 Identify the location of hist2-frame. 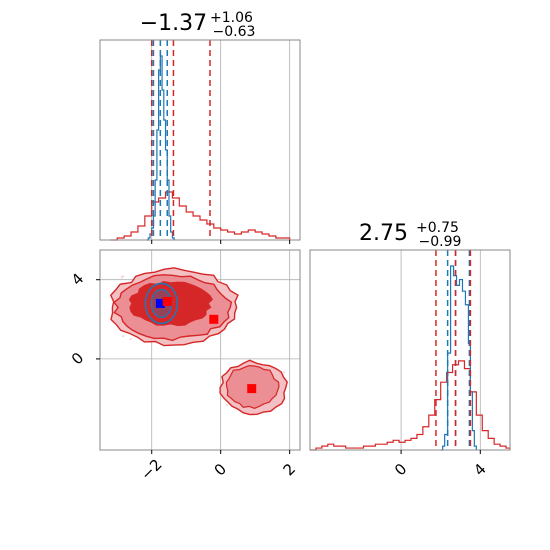
(410, 350).